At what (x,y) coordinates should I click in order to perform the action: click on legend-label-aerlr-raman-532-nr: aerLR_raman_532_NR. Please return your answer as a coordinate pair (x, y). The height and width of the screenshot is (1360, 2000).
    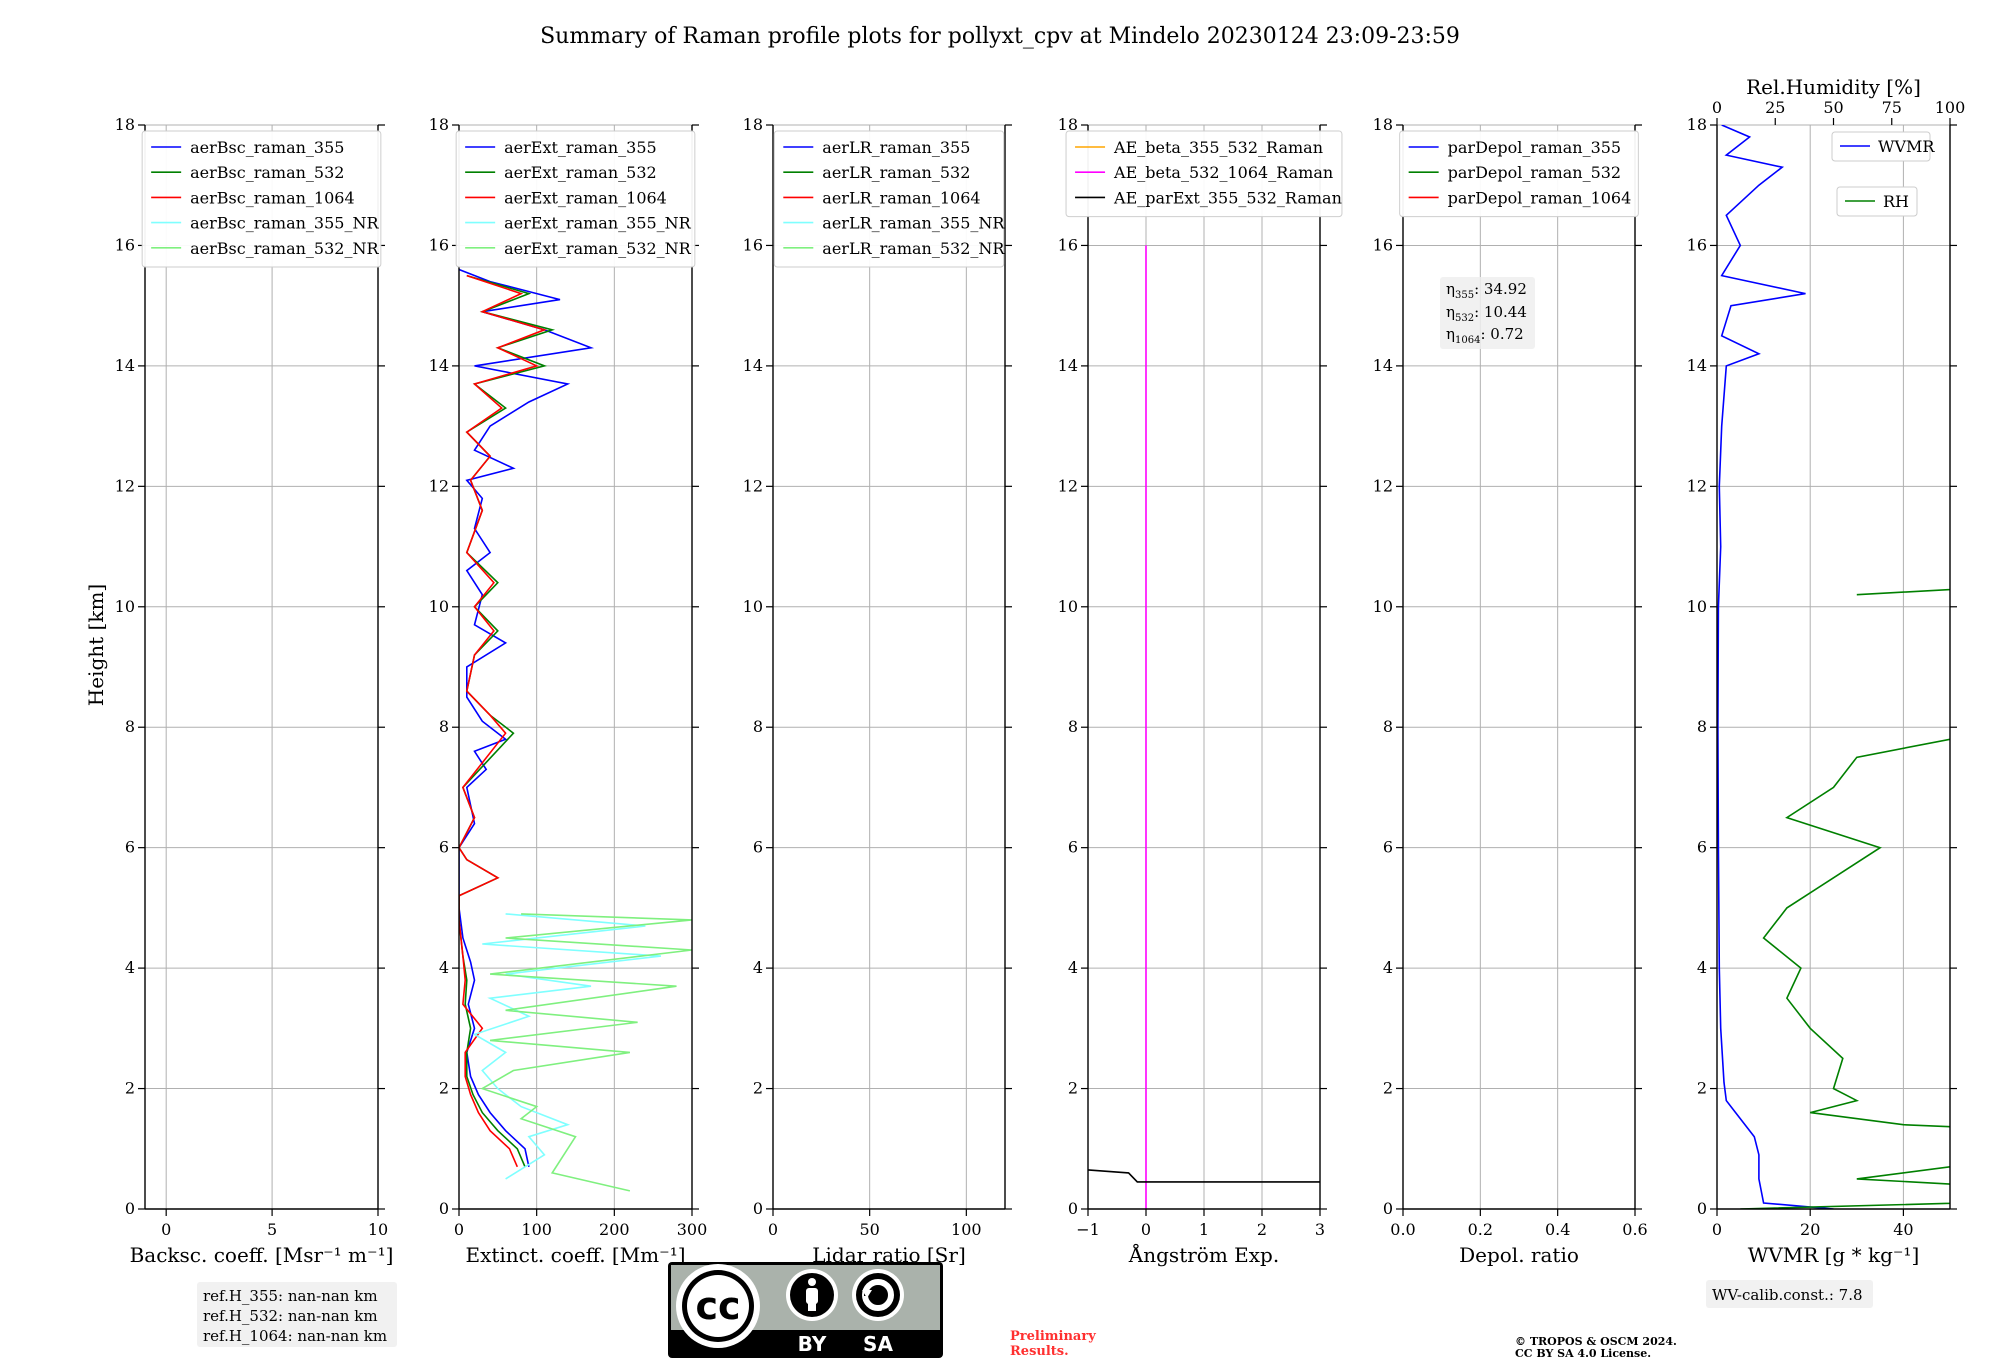
    Looking at the image, I should click on (913, 248).